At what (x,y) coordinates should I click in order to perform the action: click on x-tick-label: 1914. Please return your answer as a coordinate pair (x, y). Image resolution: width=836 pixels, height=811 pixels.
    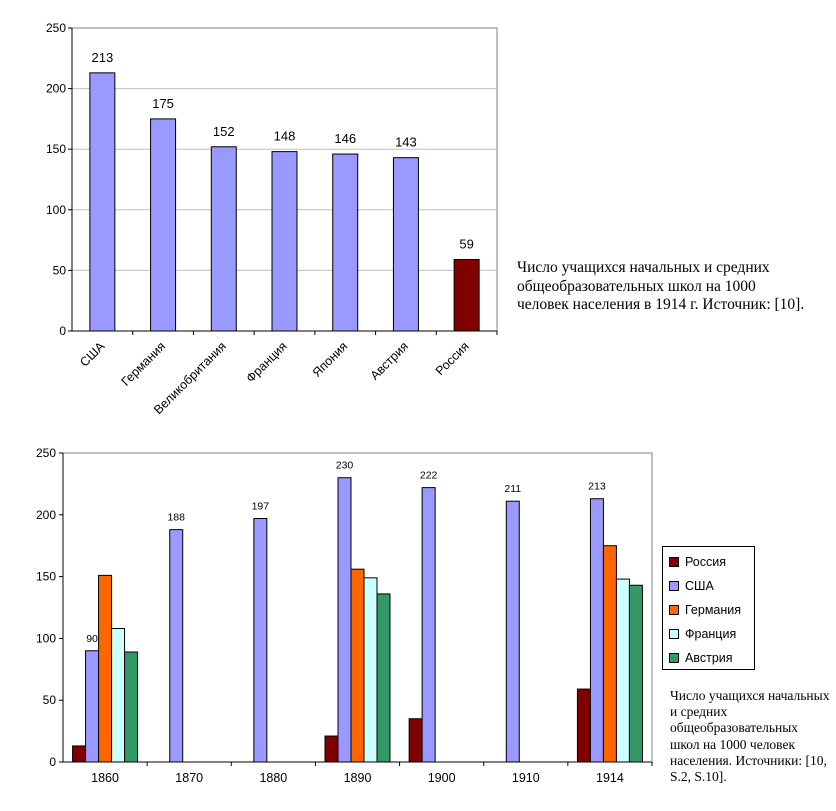
    Looking at the image, I should click on (610, 778).